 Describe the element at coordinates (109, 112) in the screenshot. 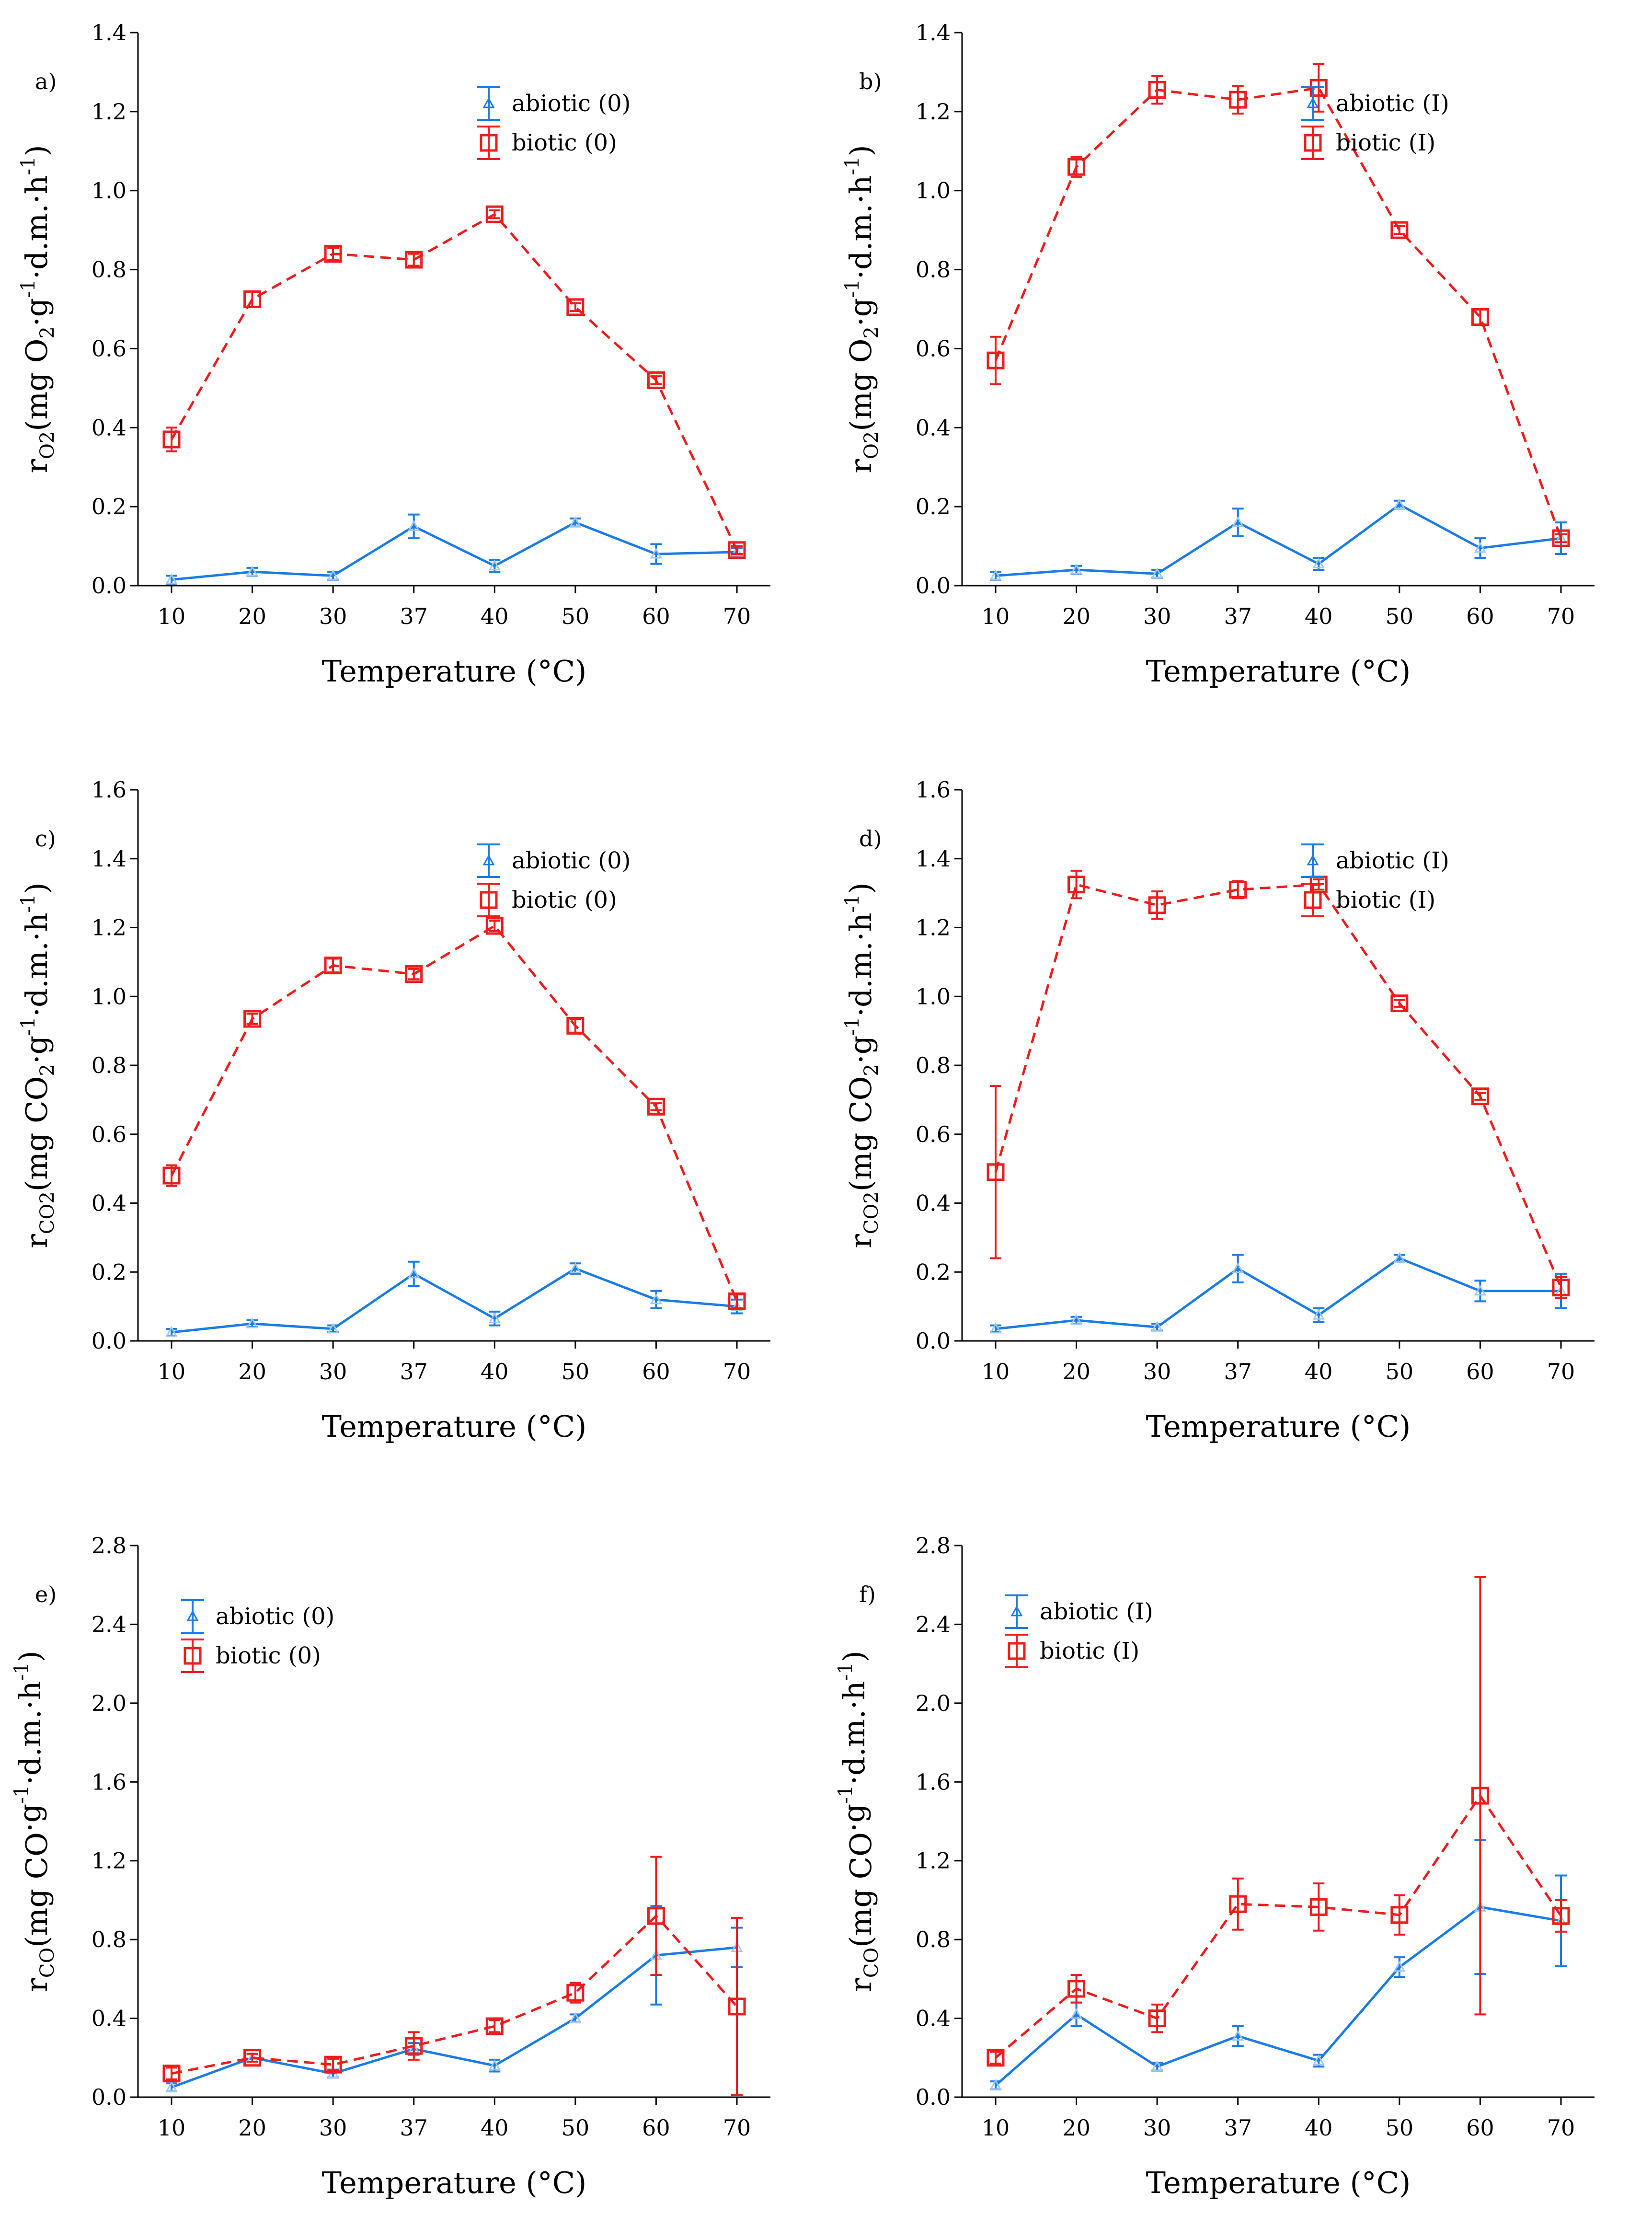

I see `y-tick-label: 1.2` at that location.